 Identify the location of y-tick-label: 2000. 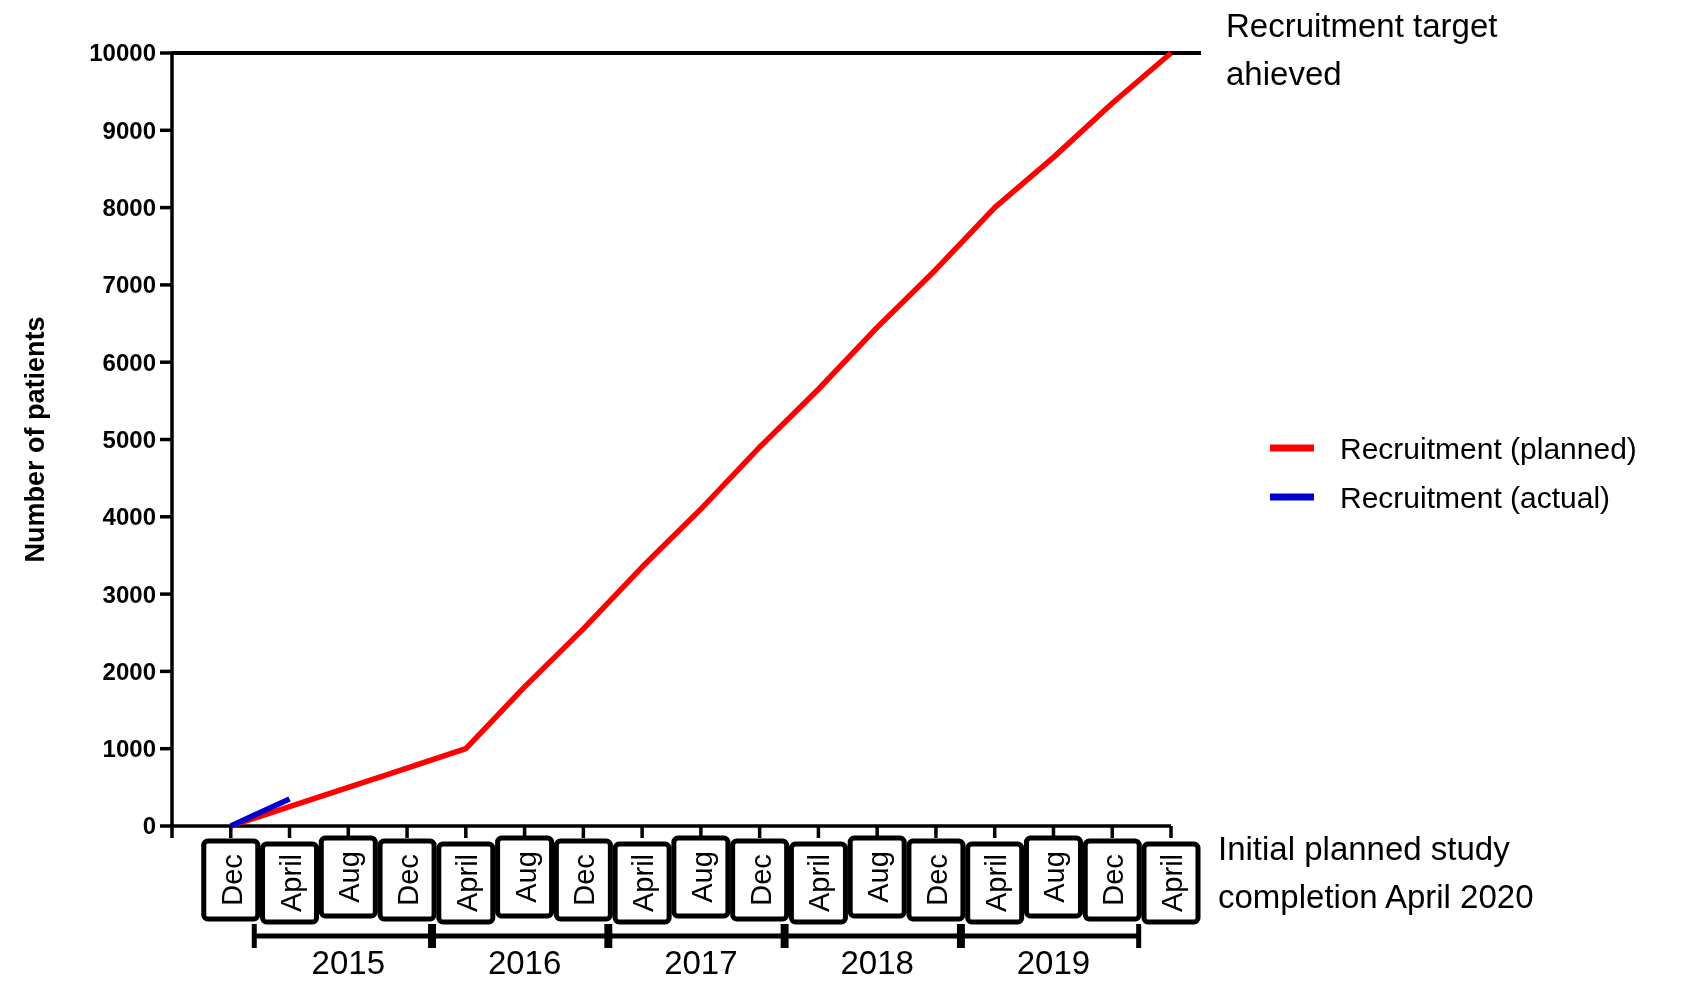
(129, 671).